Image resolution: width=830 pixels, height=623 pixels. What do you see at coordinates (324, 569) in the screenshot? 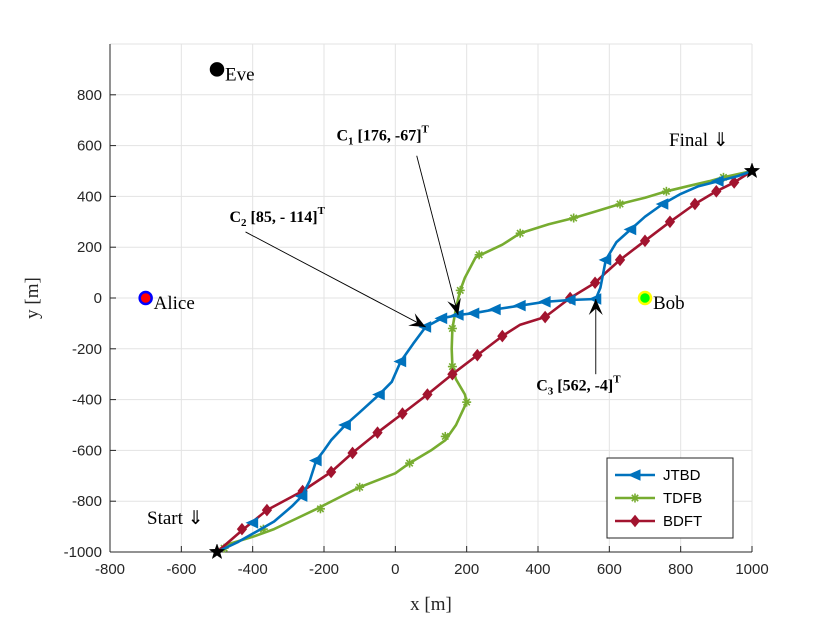
I see `x-tick-label: -200` at bounding box center [324, 569].